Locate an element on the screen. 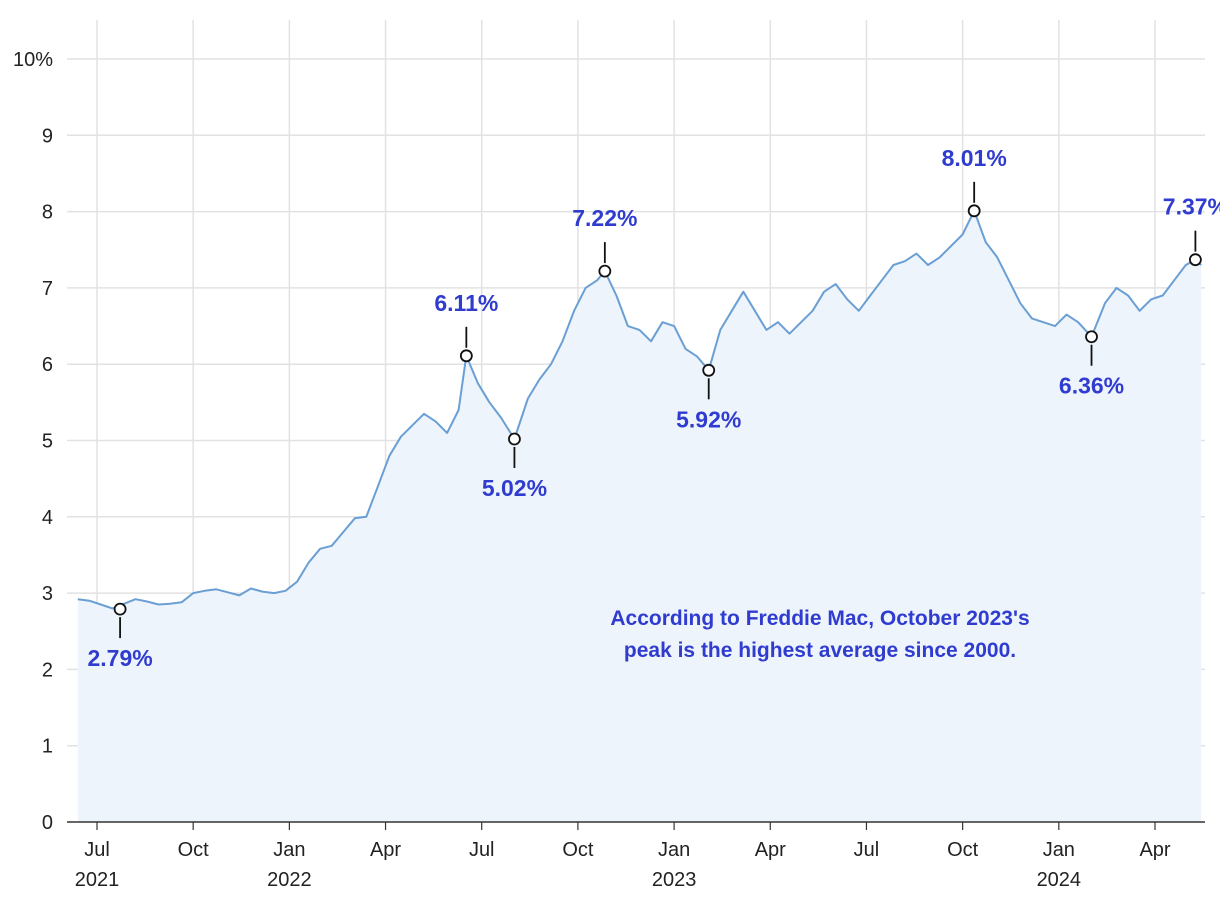 This screenshot has height=904, width=1220. annotation-8.01pct: 8.01% is located at coordinates (974, 181).